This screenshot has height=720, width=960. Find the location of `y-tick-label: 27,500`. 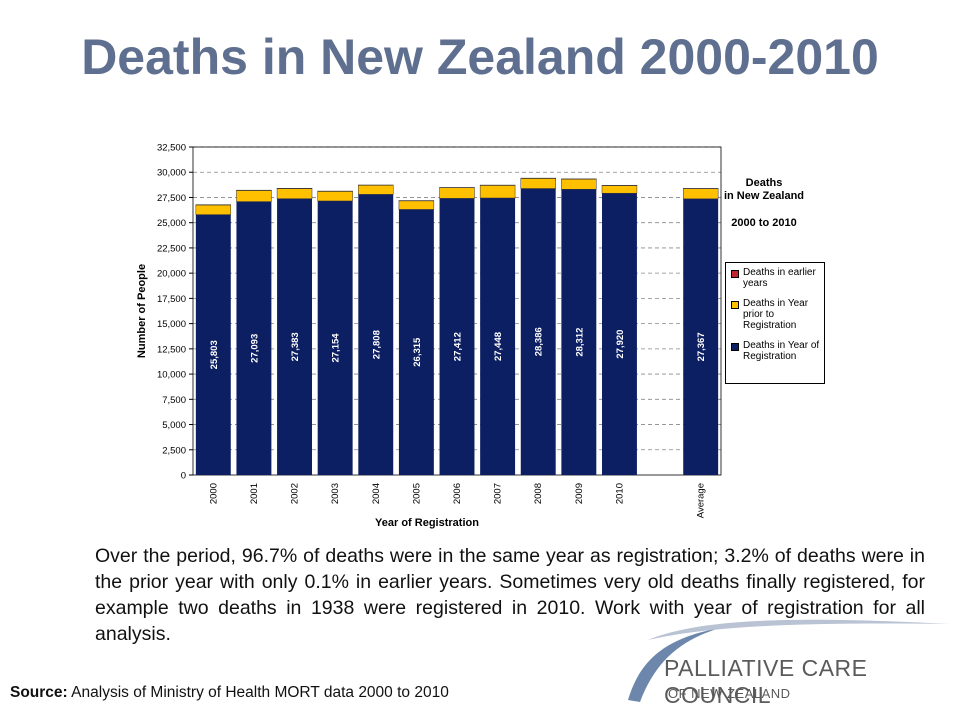

y-tick-label: 27,500 is located at coordinates (171, 198).